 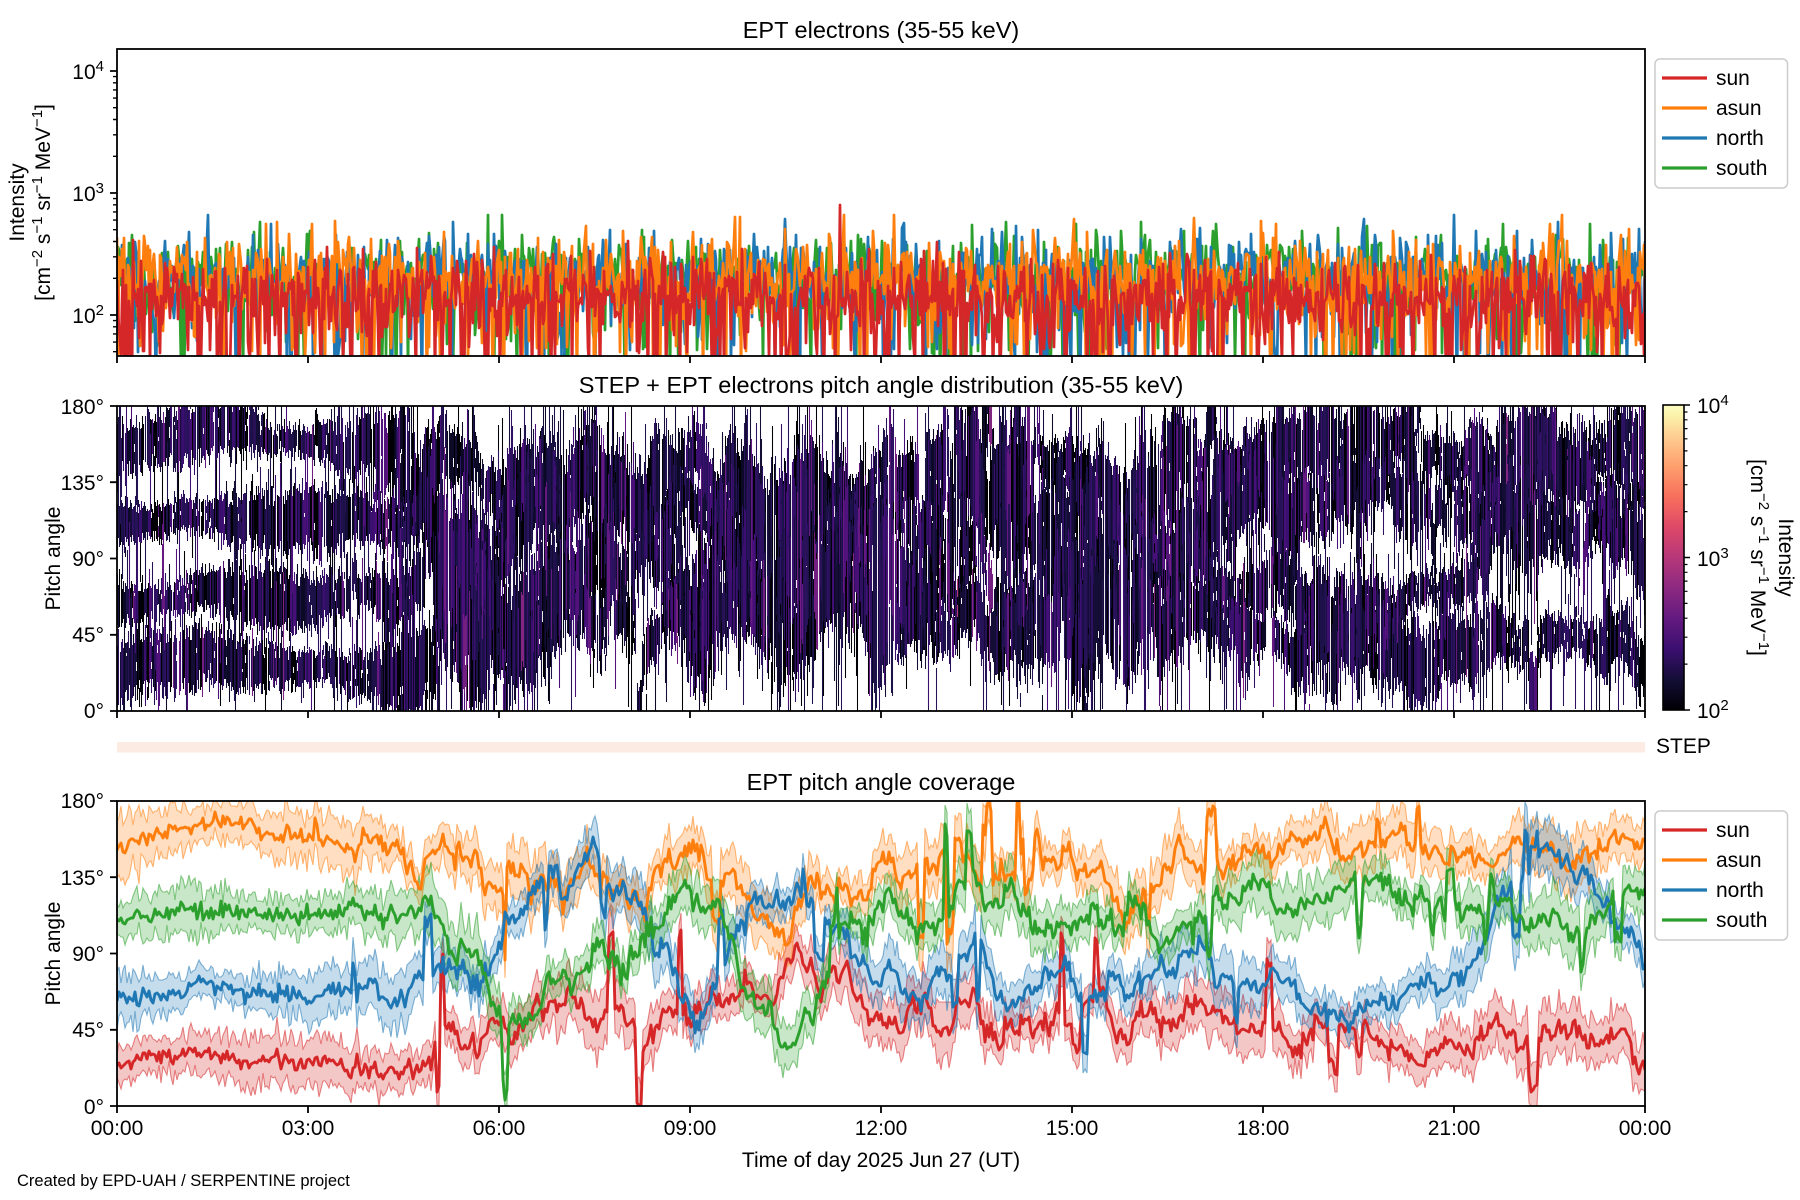 I want to click on svg-text: 21:00, so click(x=1454, y=1128).